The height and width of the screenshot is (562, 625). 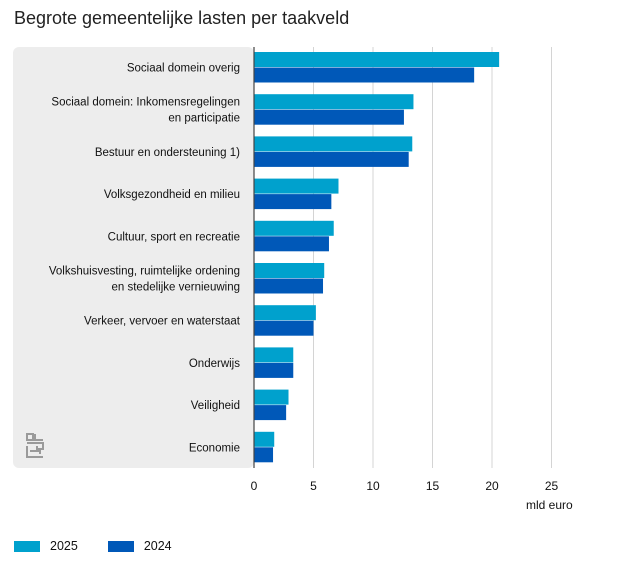 I want to click on x-tick-label-5: 5, so click(x=313, y=486).